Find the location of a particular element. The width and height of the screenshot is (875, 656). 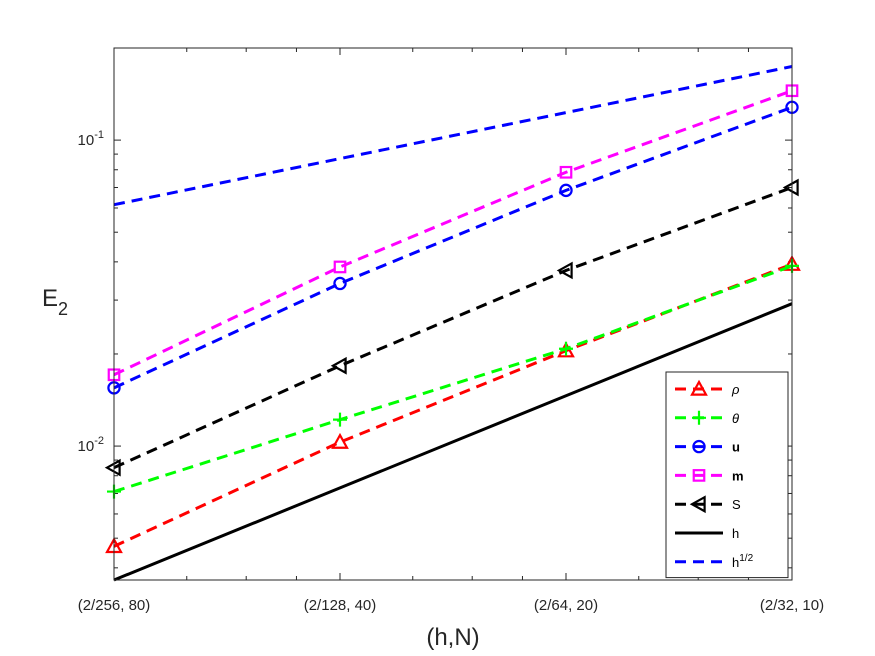

x-axis-label: (h,N) is located at coordinates (452, 637).